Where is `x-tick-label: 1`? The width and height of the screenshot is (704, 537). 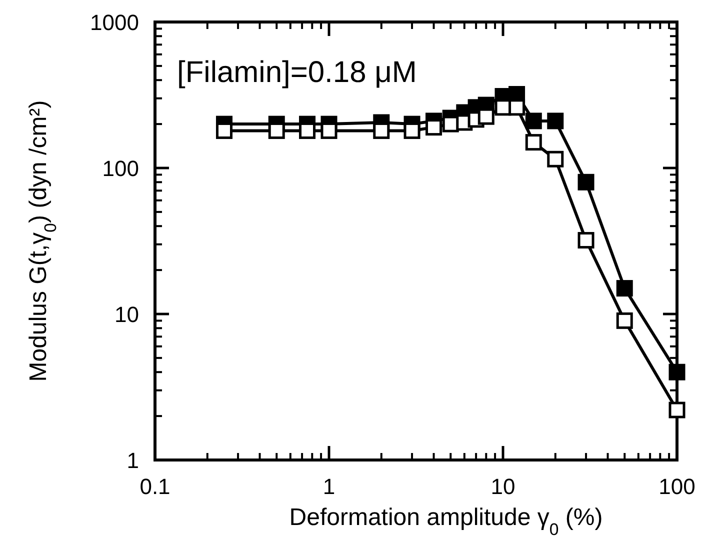 x-tick-label: 1 is located at coordinates (329, 486).